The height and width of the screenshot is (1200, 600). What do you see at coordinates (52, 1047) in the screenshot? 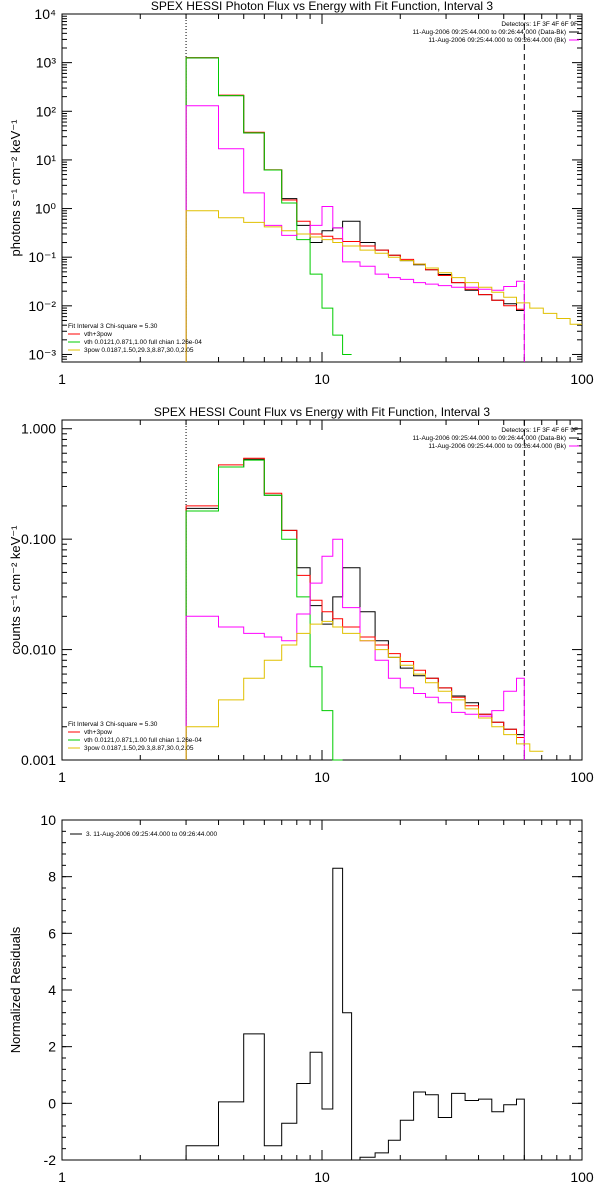
I see `y-tick-label: 2` at bounding box center [52, 1047].